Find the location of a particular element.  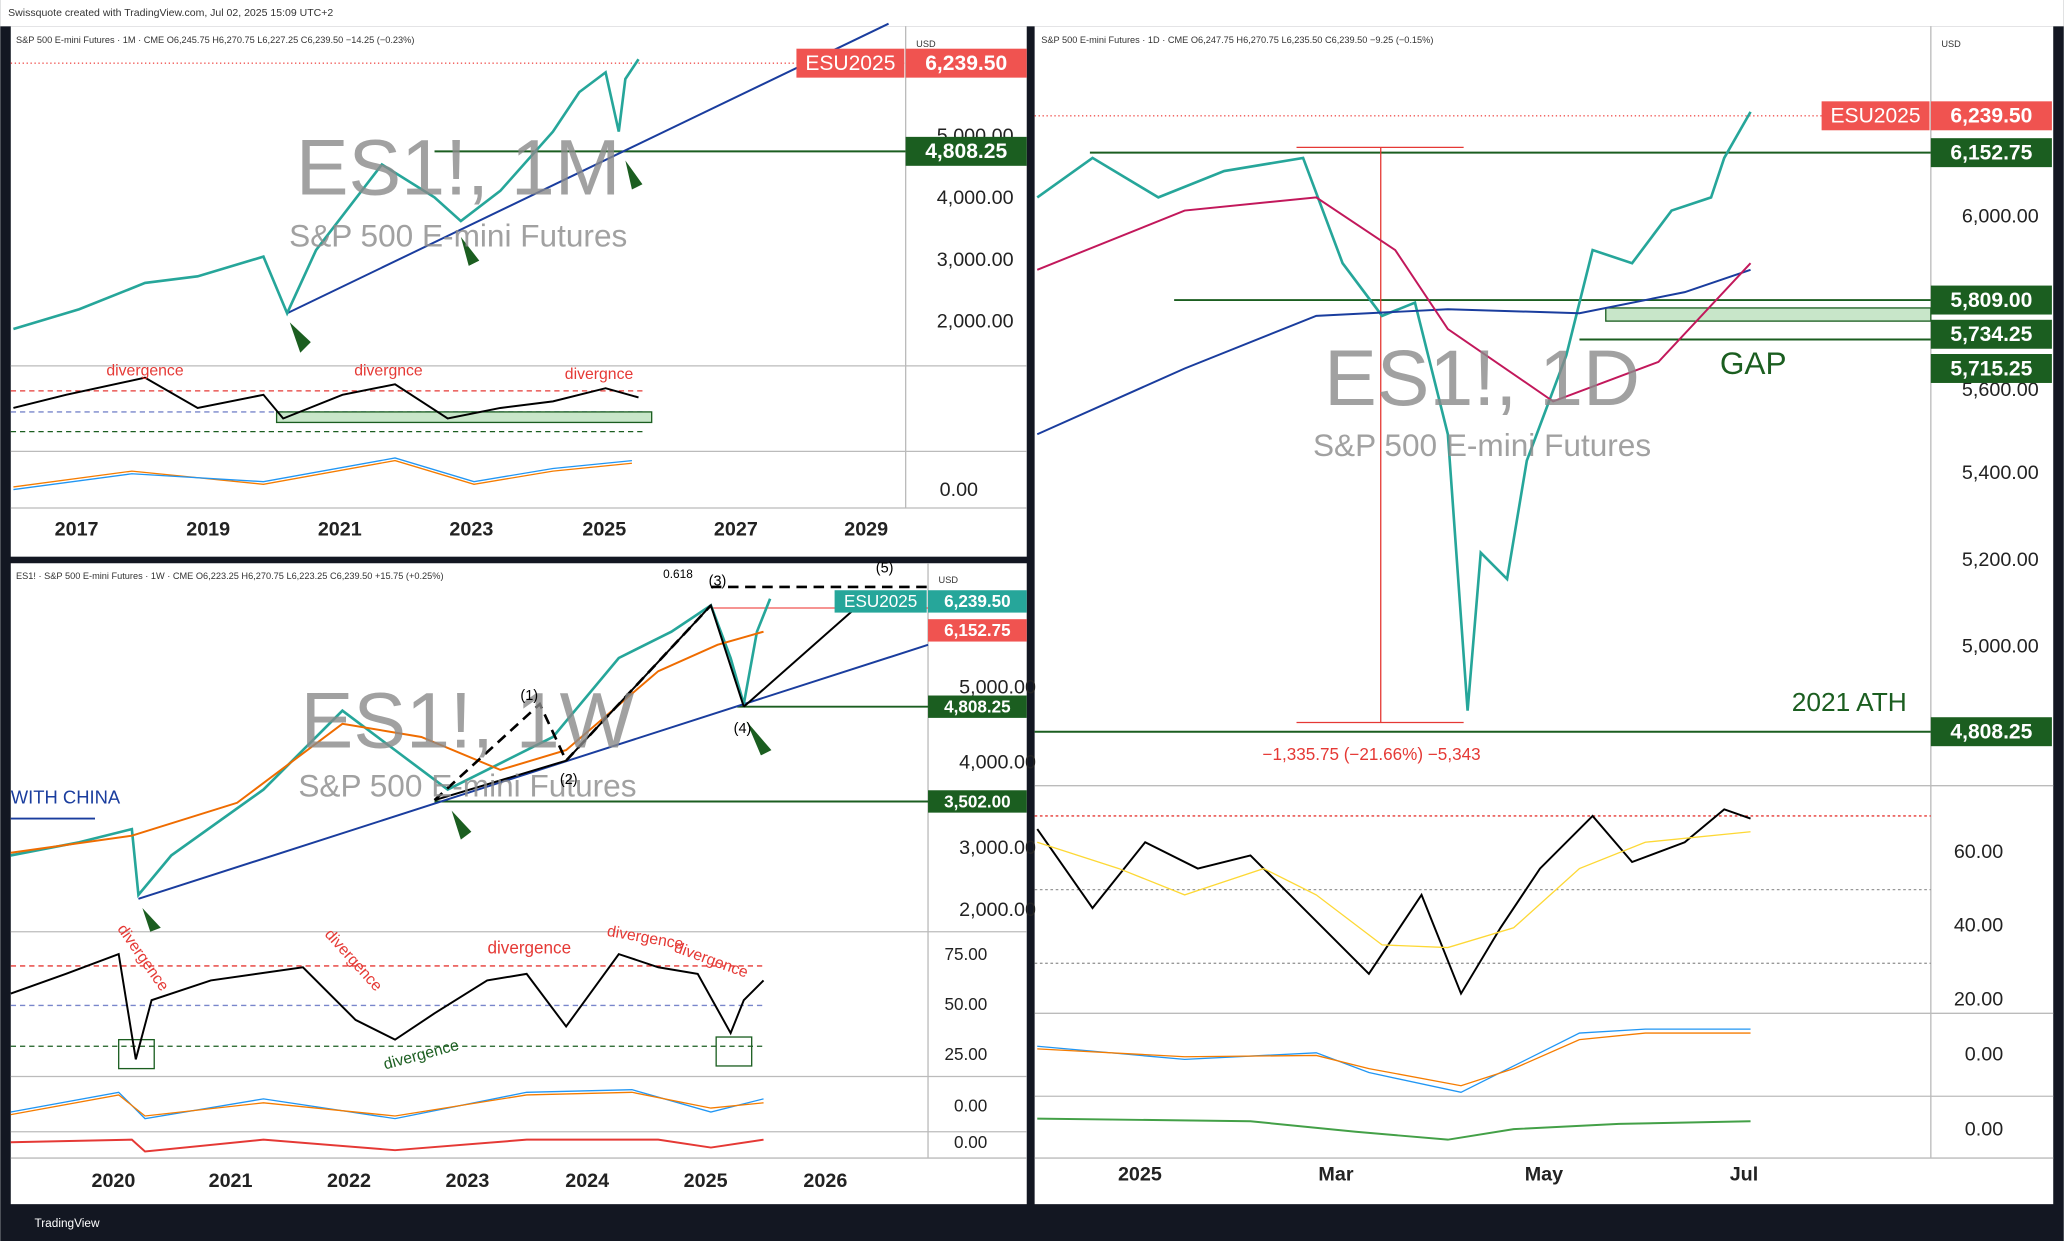

time-tick-label: 2020 is located at coordinates (113, 1181).